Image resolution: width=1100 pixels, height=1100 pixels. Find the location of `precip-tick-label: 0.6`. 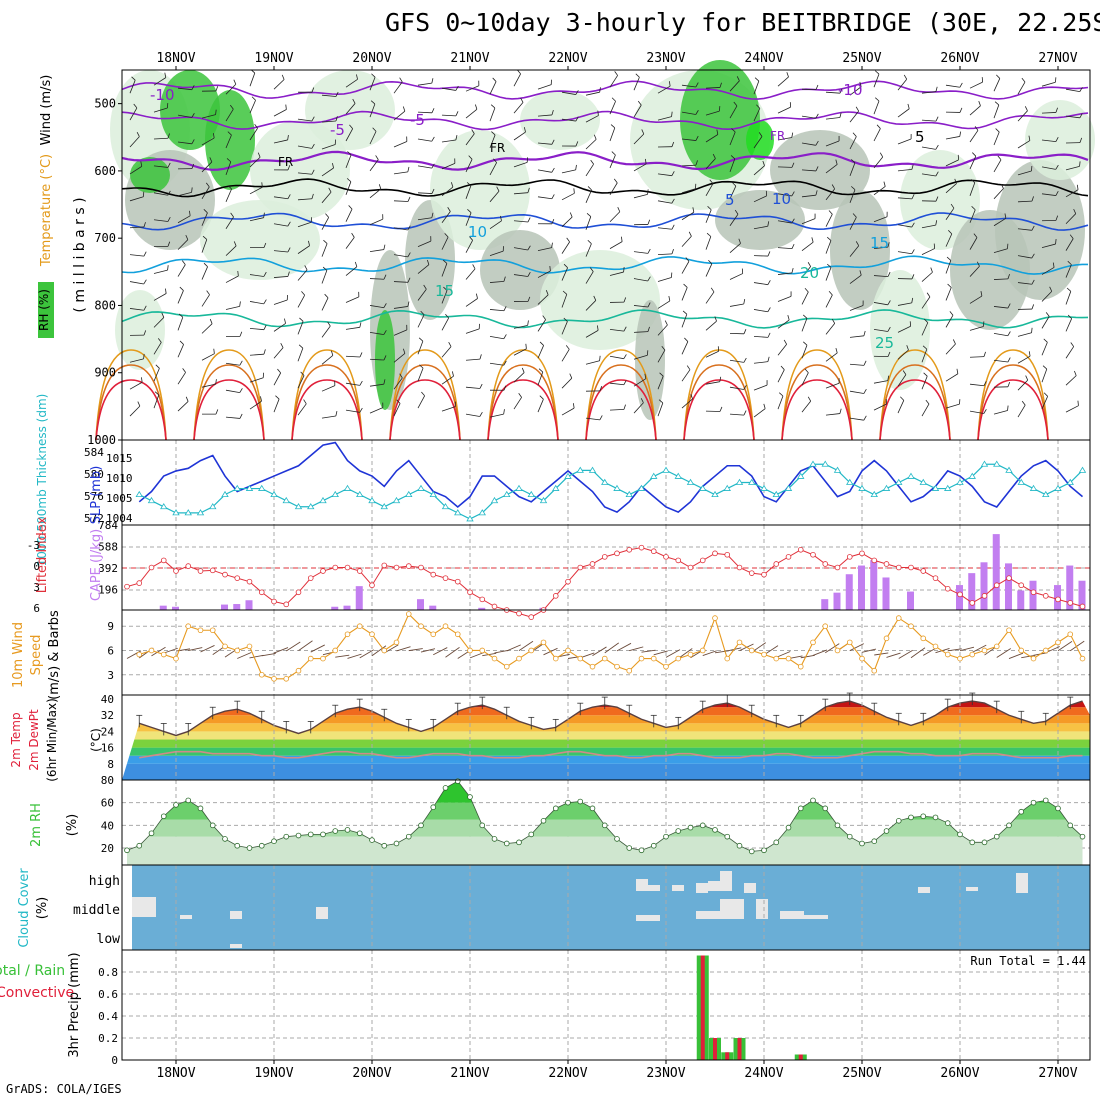

precip-tick-label: 0.6 is located at coordinates (108, 994).